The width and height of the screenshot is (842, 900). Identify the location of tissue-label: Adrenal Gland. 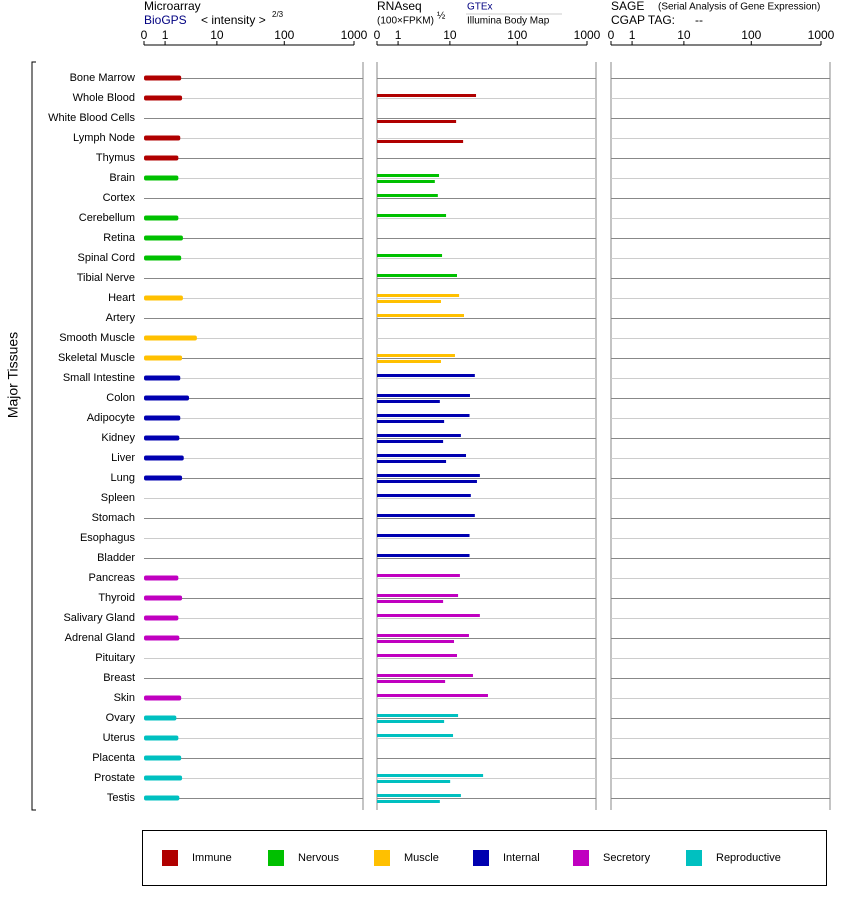
(100, 638).